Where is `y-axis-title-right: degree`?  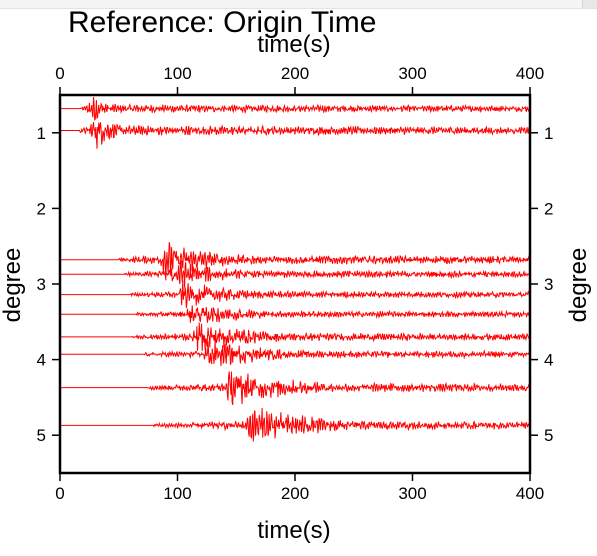 y-axis-title-right: degree is located at coordinates (578, 285).